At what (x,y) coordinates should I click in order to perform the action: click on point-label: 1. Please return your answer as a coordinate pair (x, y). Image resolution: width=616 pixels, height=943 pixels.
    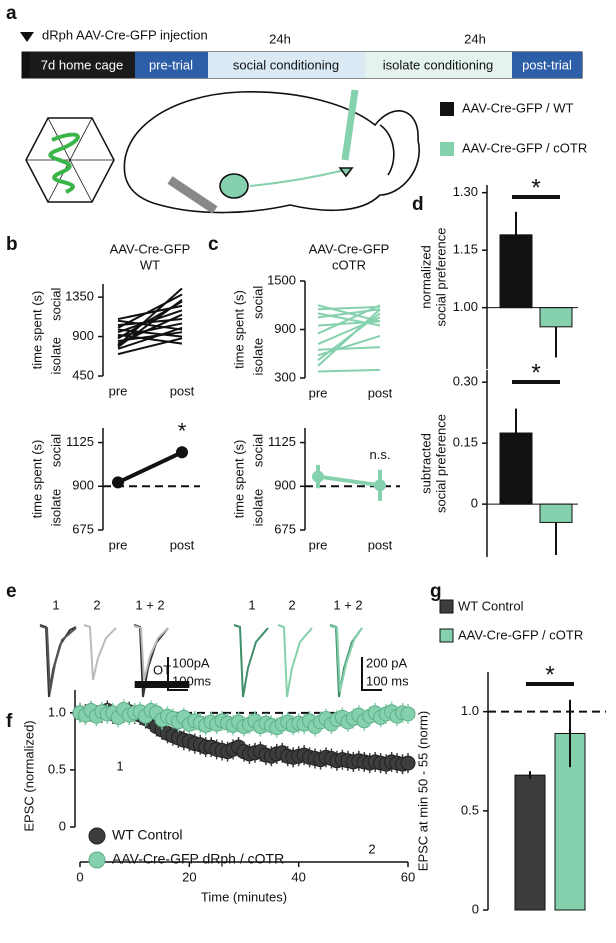
    Looking at the image, I should click on (119, 765).